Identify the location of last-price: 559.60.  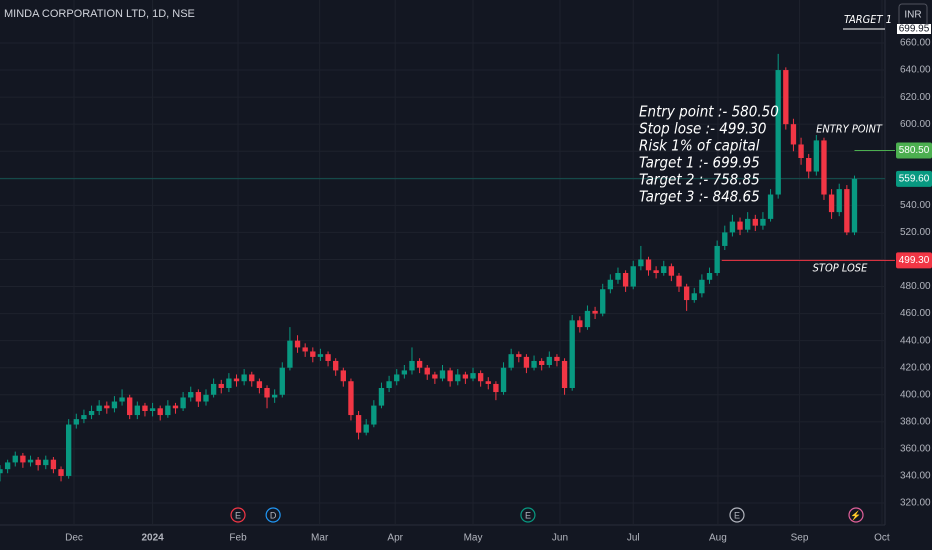
(914, 178).